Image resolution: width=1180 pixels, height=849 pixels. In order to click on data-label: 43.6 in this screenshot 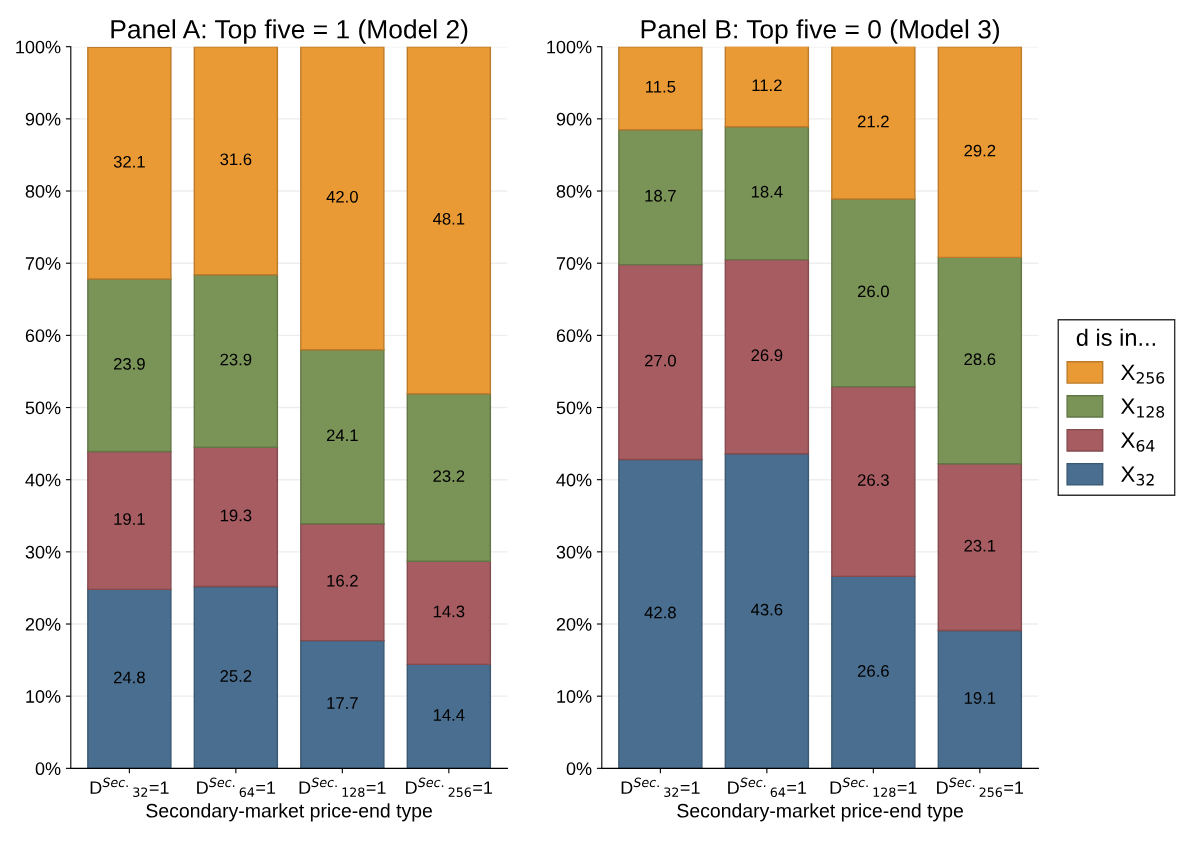, I will do `click(767, 609)`.